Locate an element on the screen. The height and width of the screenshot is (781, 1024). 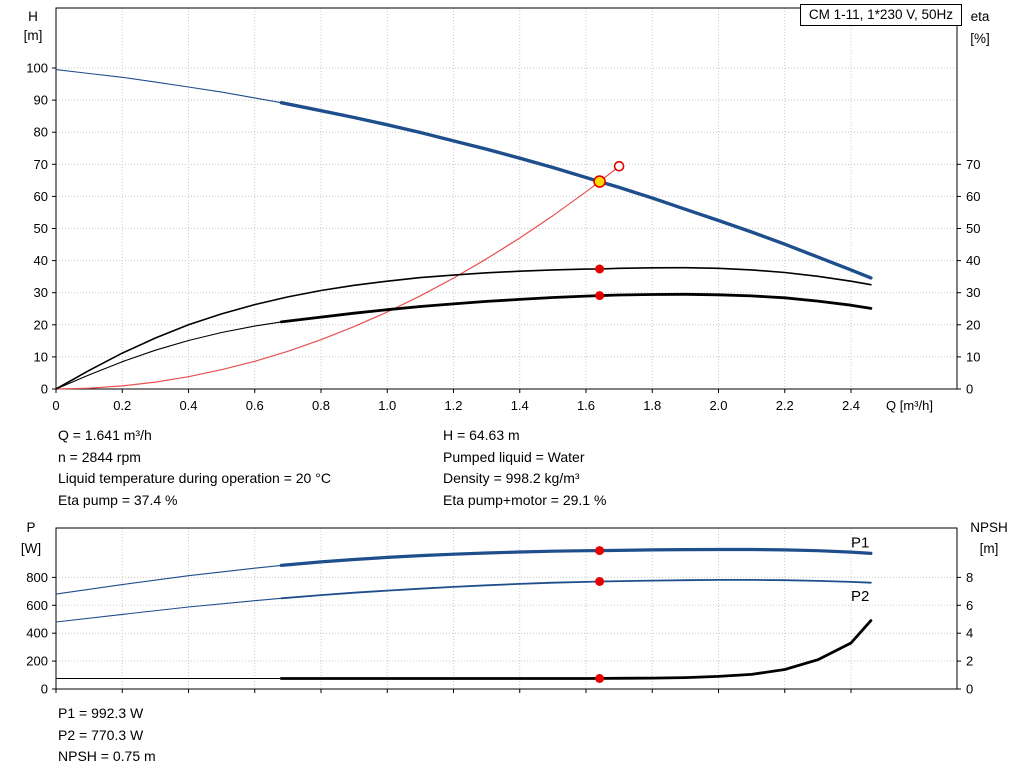
duty-point-marker is located at coordinates (599, 181).